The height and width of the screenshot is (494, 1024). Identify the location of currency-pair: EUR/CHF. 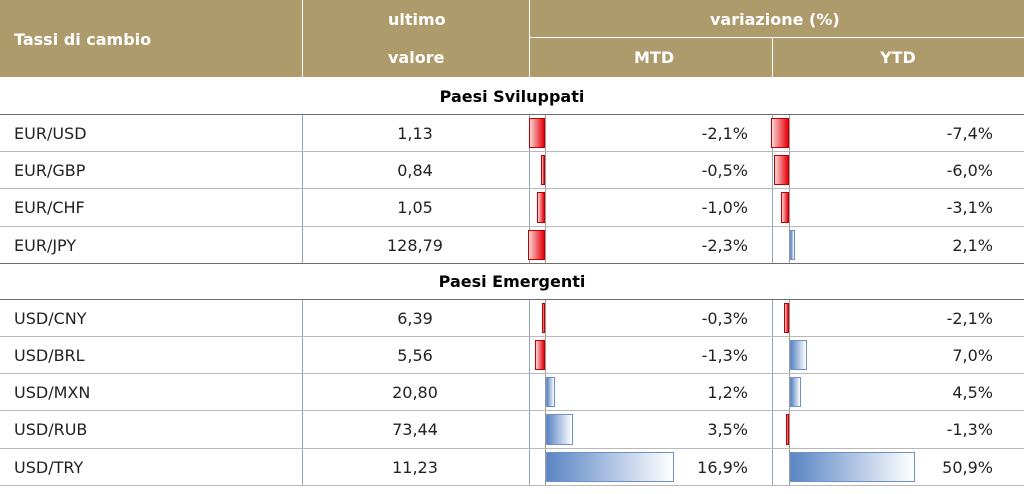
(49, 208).